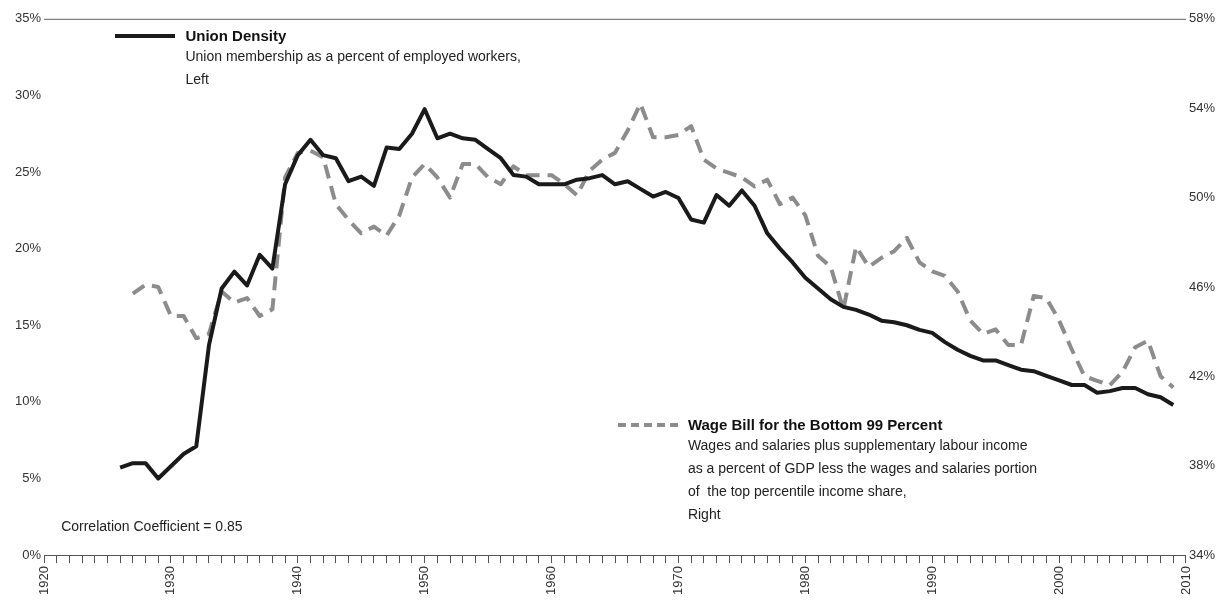 The height and width of the screenshot is (611, 1230). What do you see at coordinates (28, 248) in the screenshot?
I see `y-tick-label: 20%` at bounding box center [28, 248].